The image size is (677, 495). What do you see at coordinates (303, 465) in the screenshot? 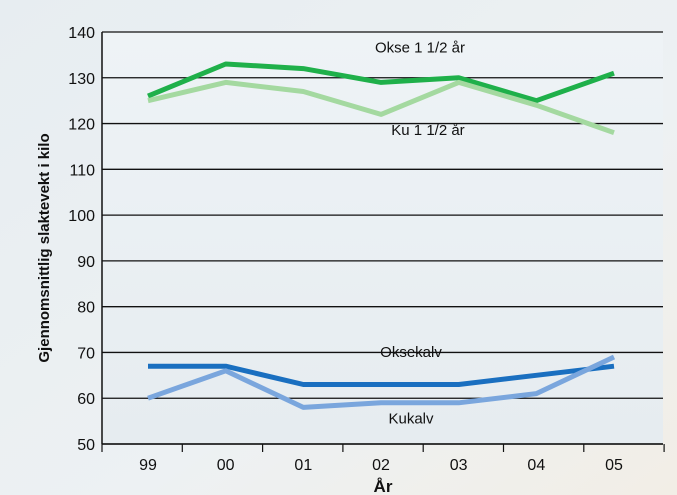
I see `x-tick-label-01: 01` at bounding box center [303, 465].